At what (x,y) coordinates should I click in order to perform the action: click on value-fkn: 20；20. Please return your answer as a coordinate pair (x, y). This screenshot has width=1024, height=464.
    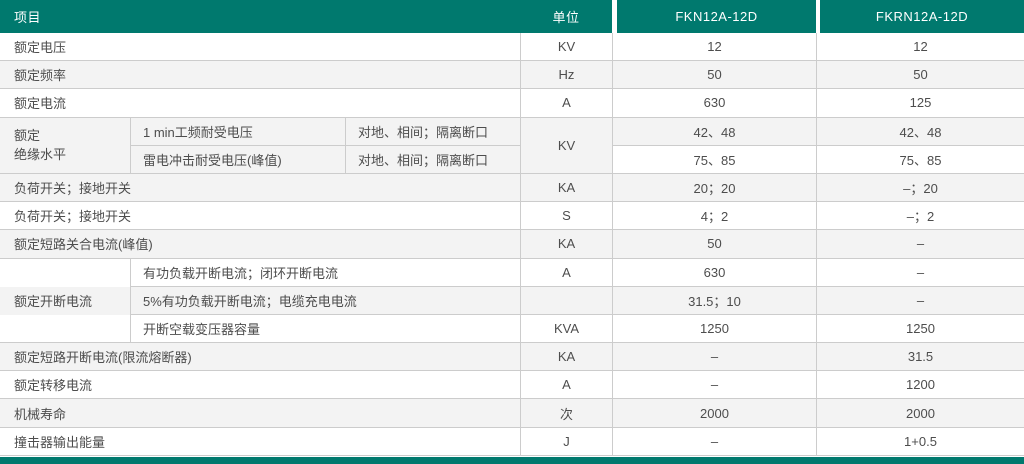
    Looking at the image, I should click on (714, 188).